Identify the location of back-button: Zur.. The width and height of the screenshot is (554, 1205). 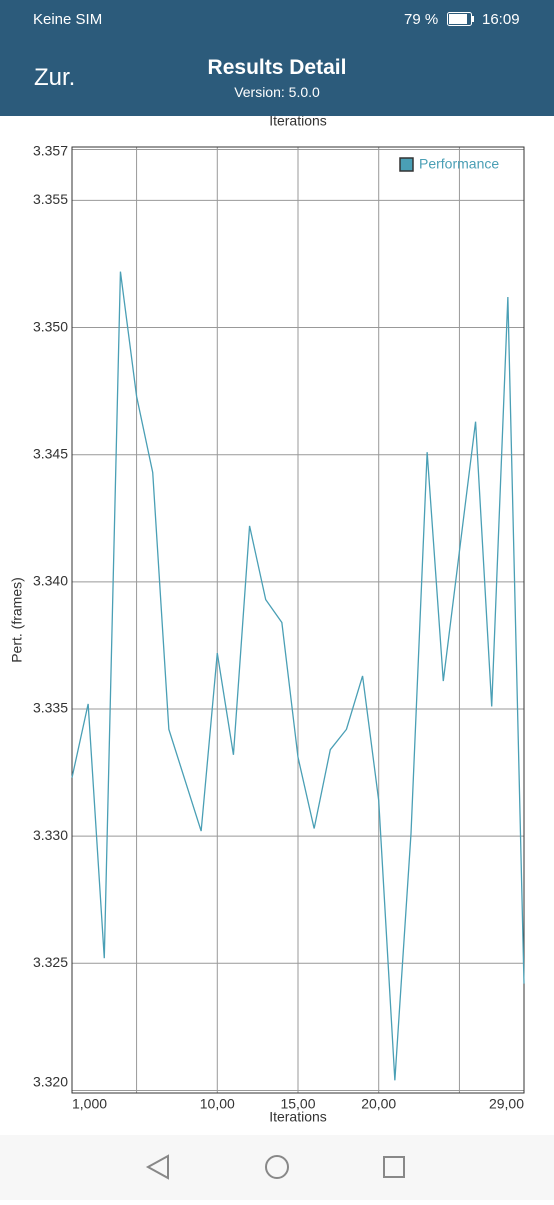
(55, 77).